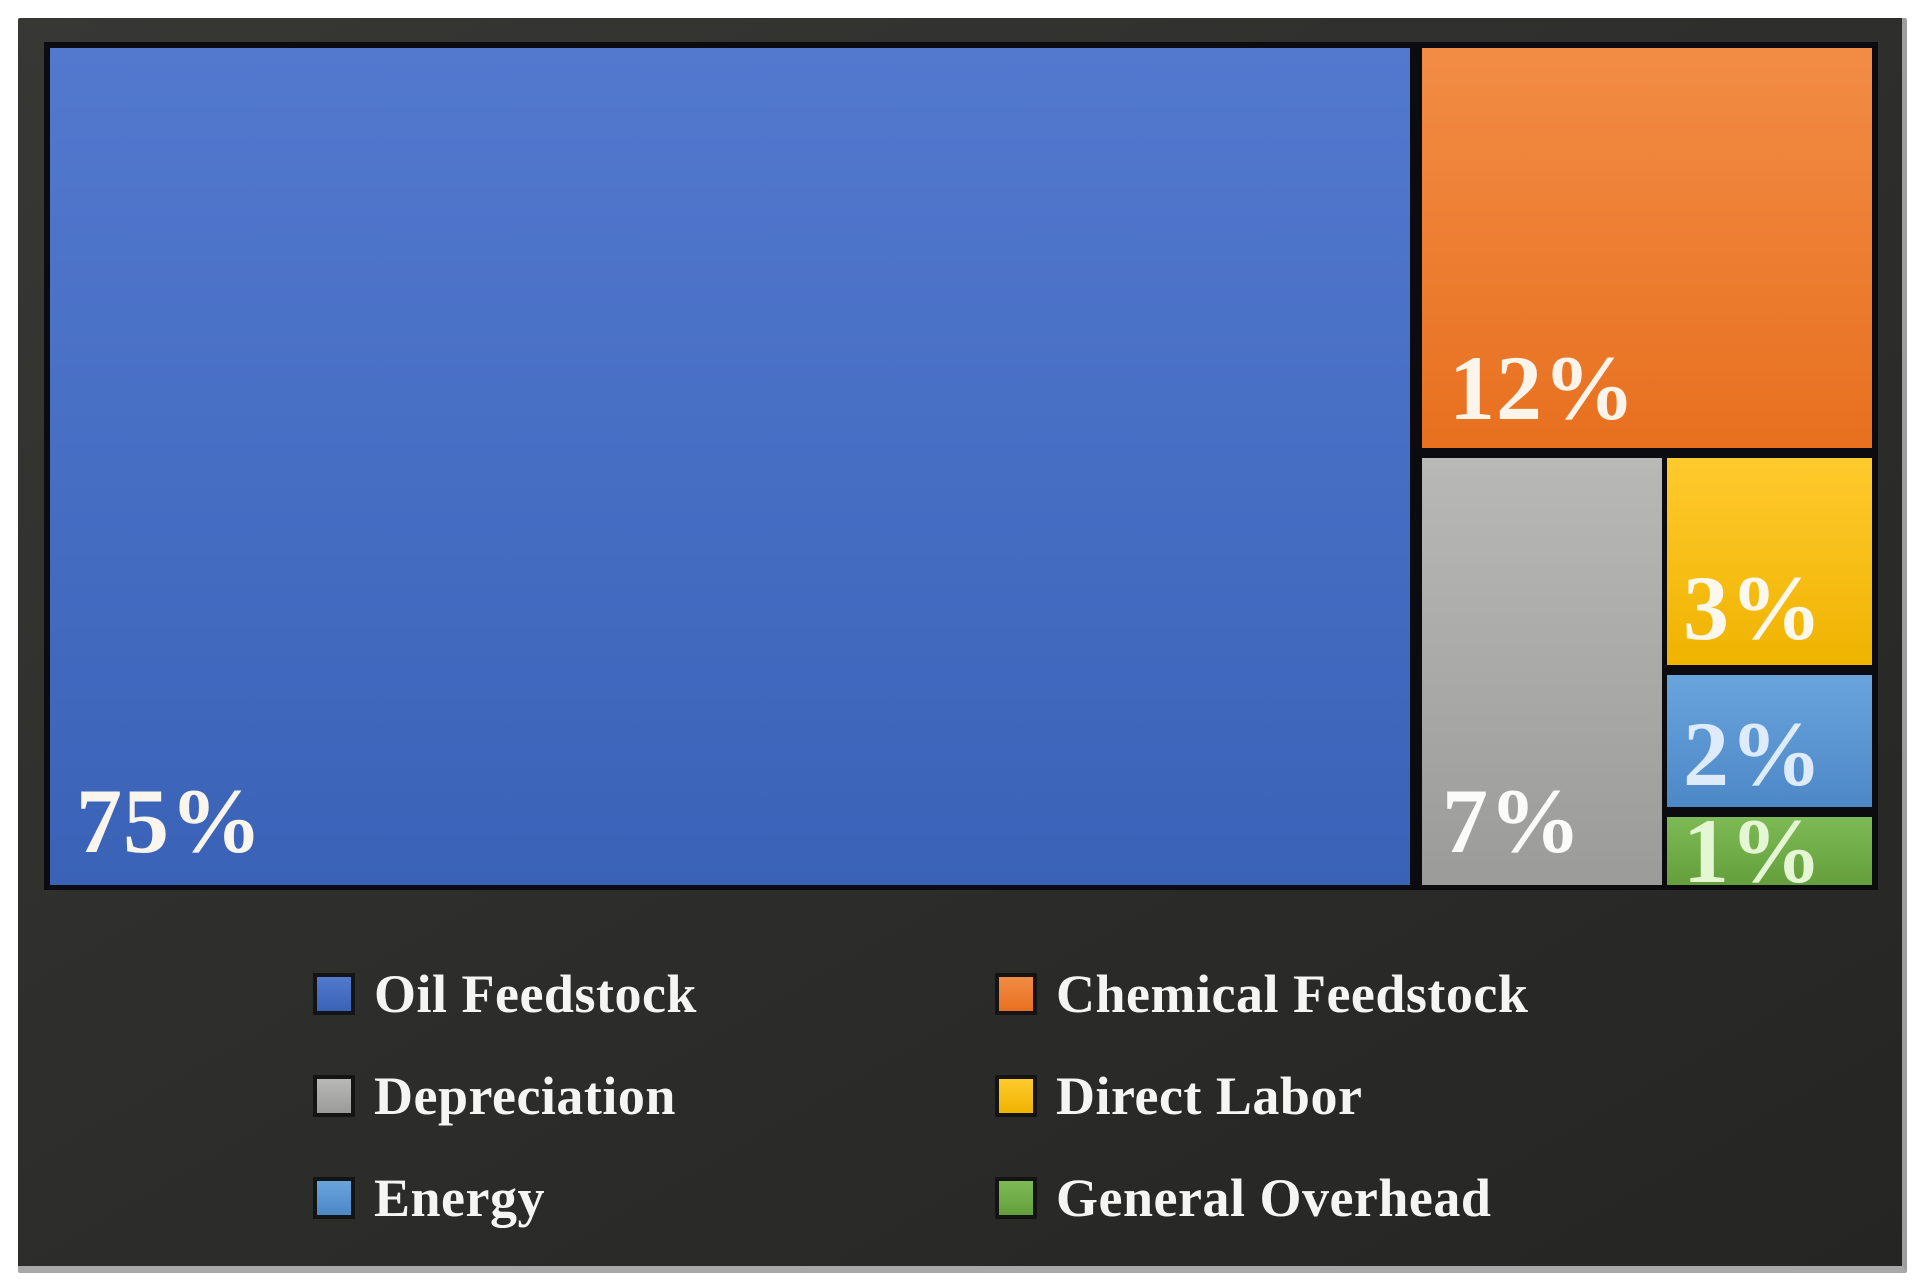 This screenshot has height=1288, width=1928. I want to click on tile-value-label-chemical-feedstock: 12%, so click(1542, 388).